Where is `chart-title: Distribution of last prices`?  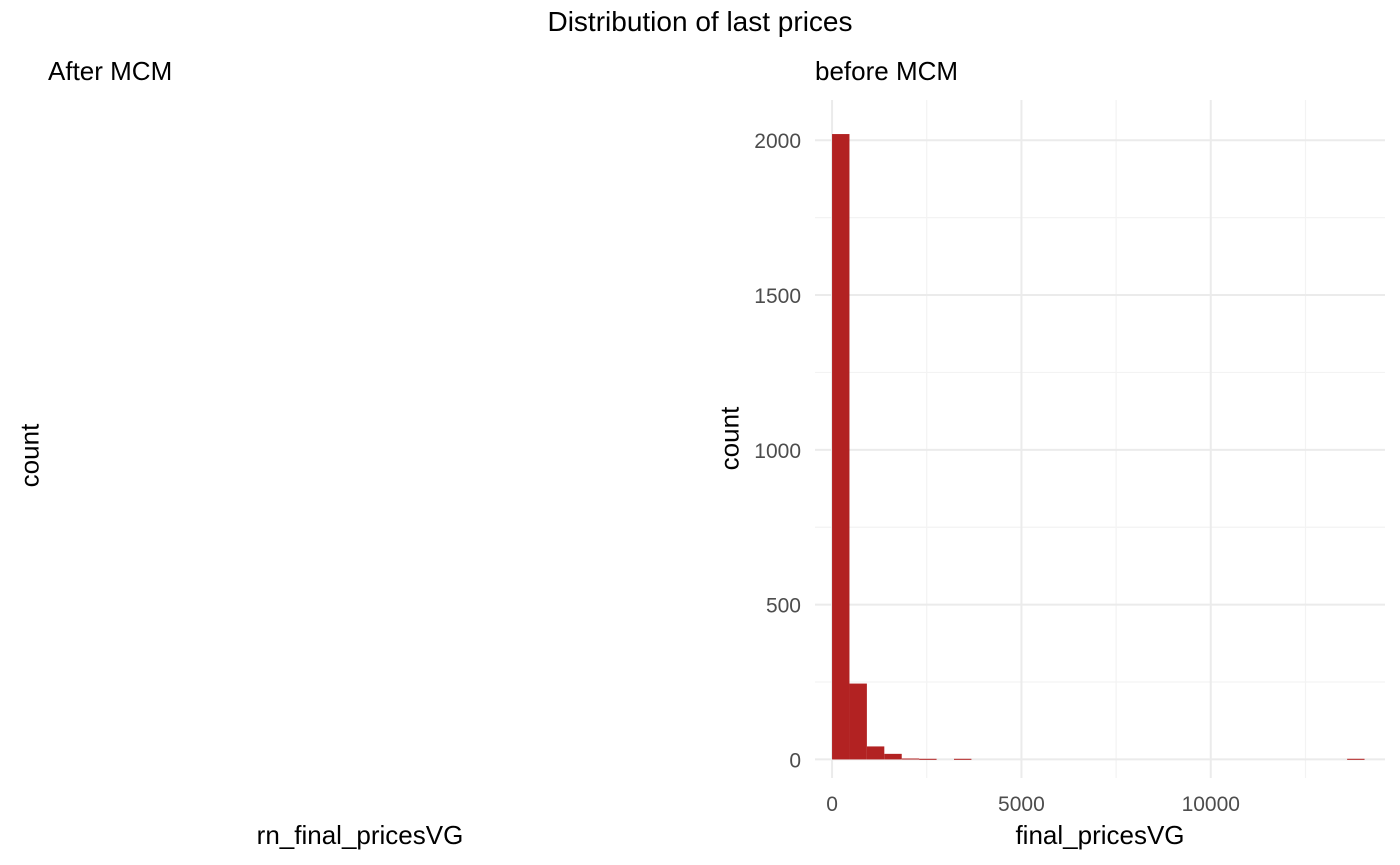
chart-title: Distribution of last prices is located at coordinates (700, 21).